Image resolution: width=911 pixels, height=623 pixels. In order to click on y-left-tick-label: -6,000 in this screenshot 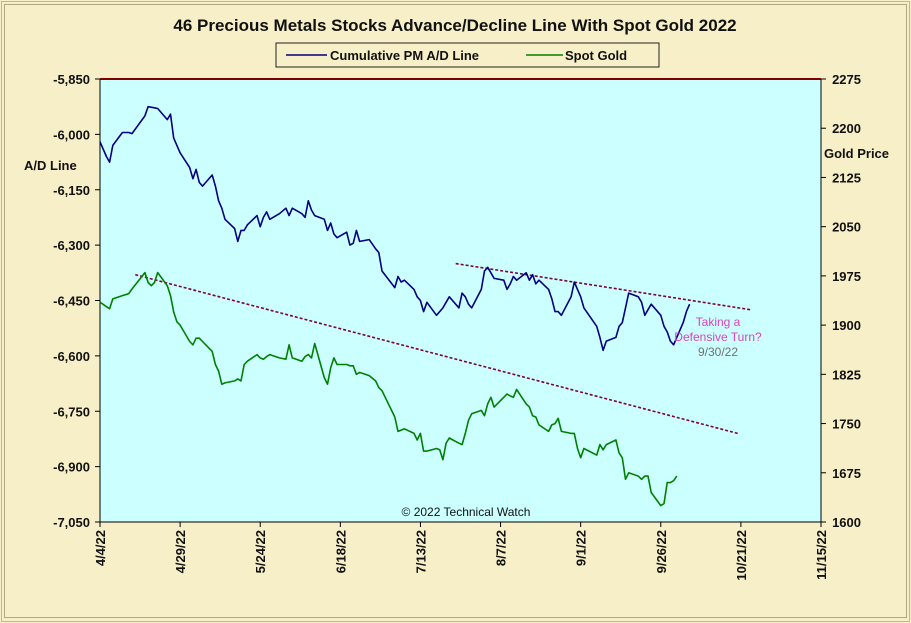, I will do `click(71, 134)`.